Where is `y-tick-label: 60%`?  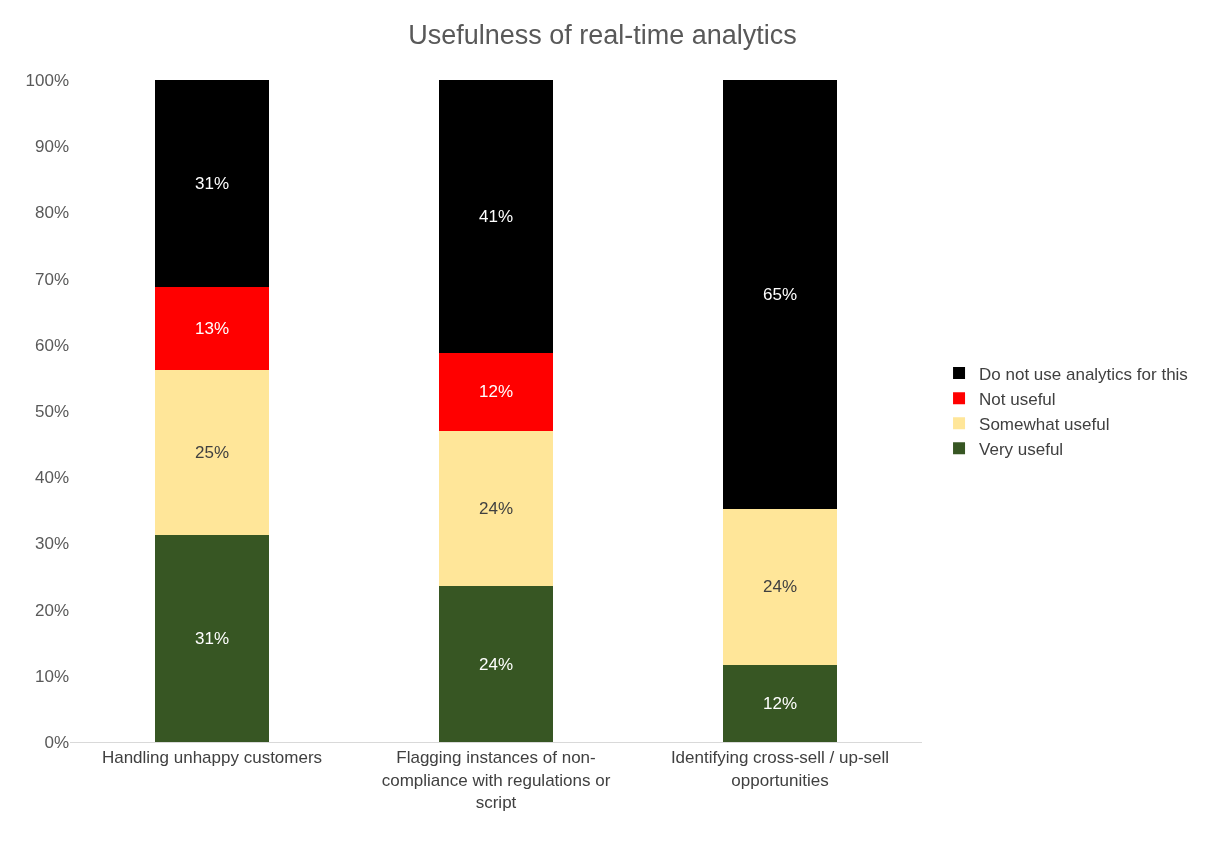
y-tick-label: 60% is located at coordinates (51, 345).